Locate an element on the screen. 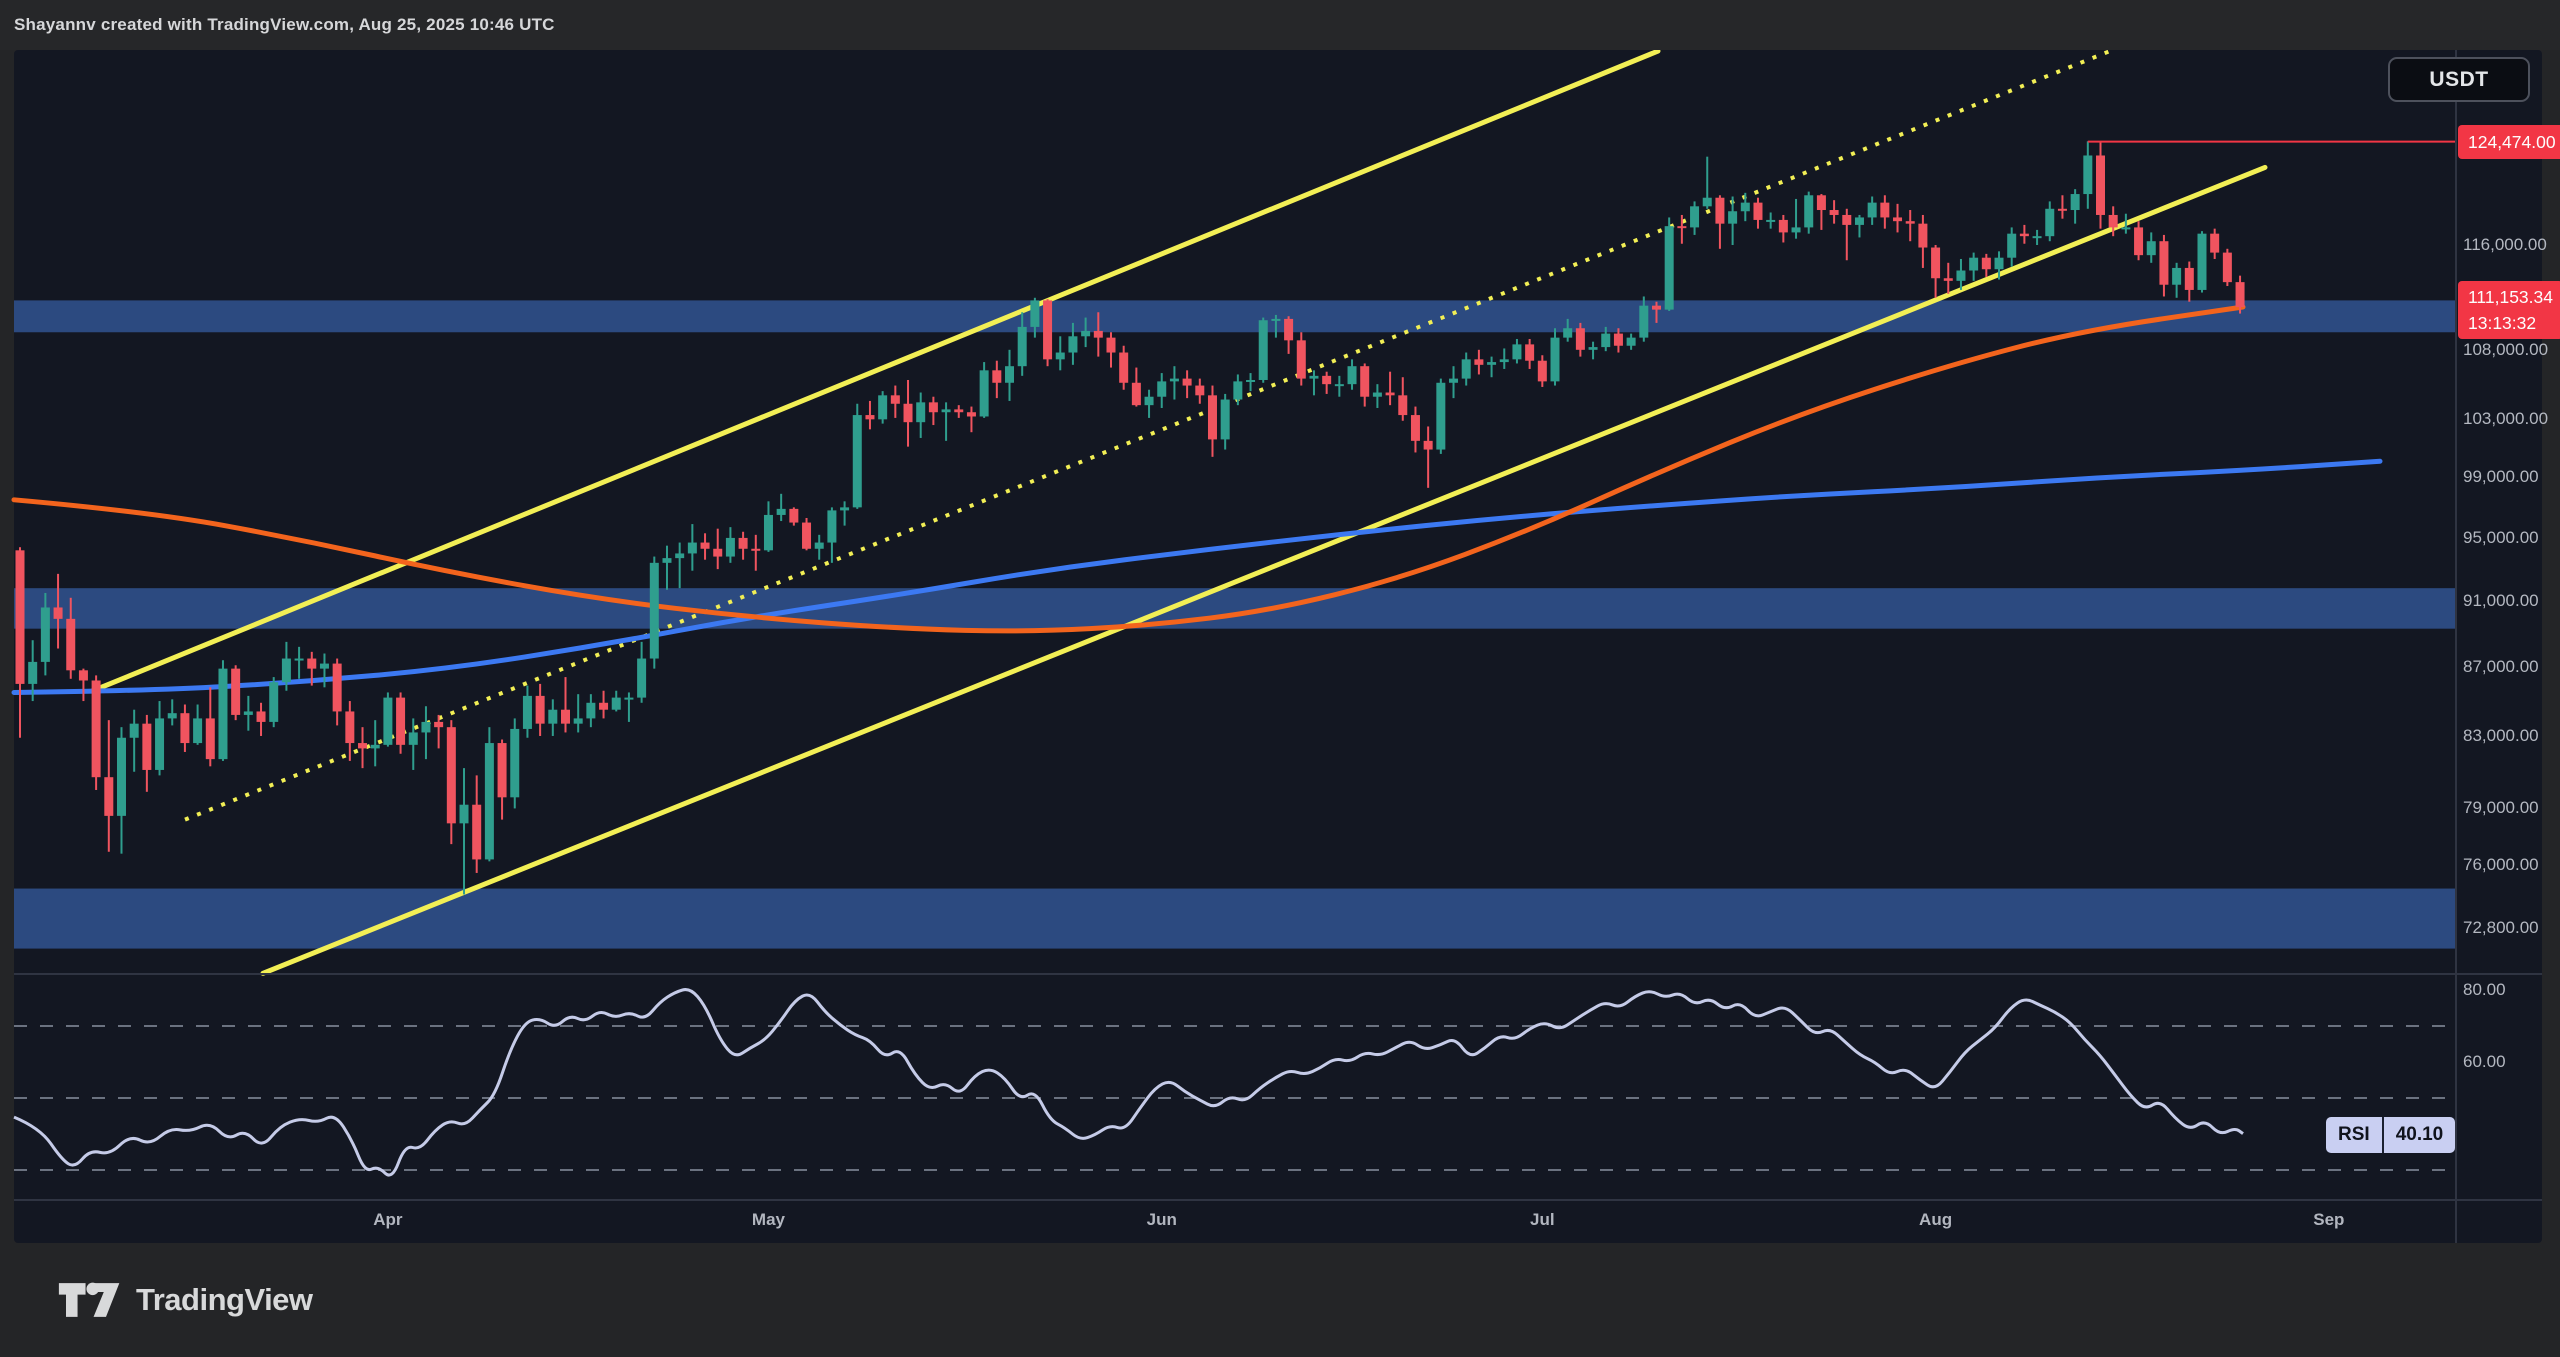 The image size is (2560, 1357). time-axis-month-label: Sep is located at coordinates (2329, 1219).